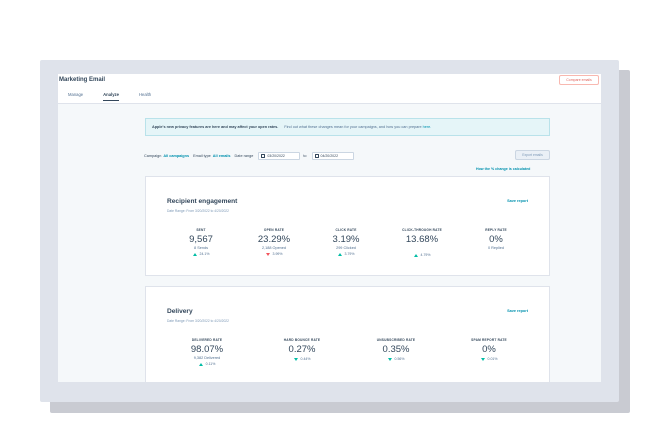 This screenshot has height=425, width=661. I want to click on date-range-label: Date range, so click(244, 156).